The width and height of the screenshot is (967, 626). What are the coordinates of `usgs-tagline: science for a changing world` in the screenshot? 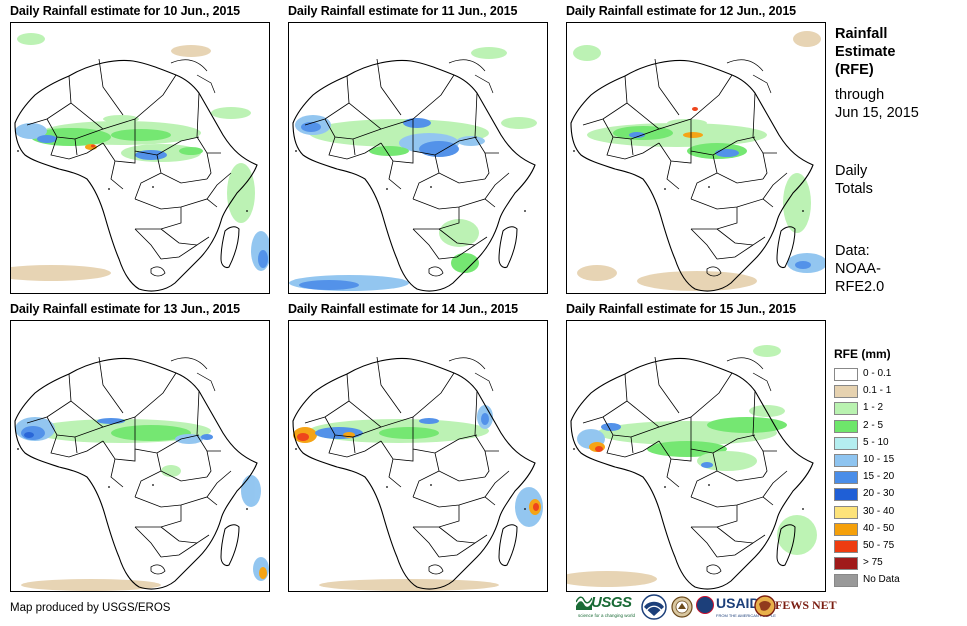 It's located at (607, 615).